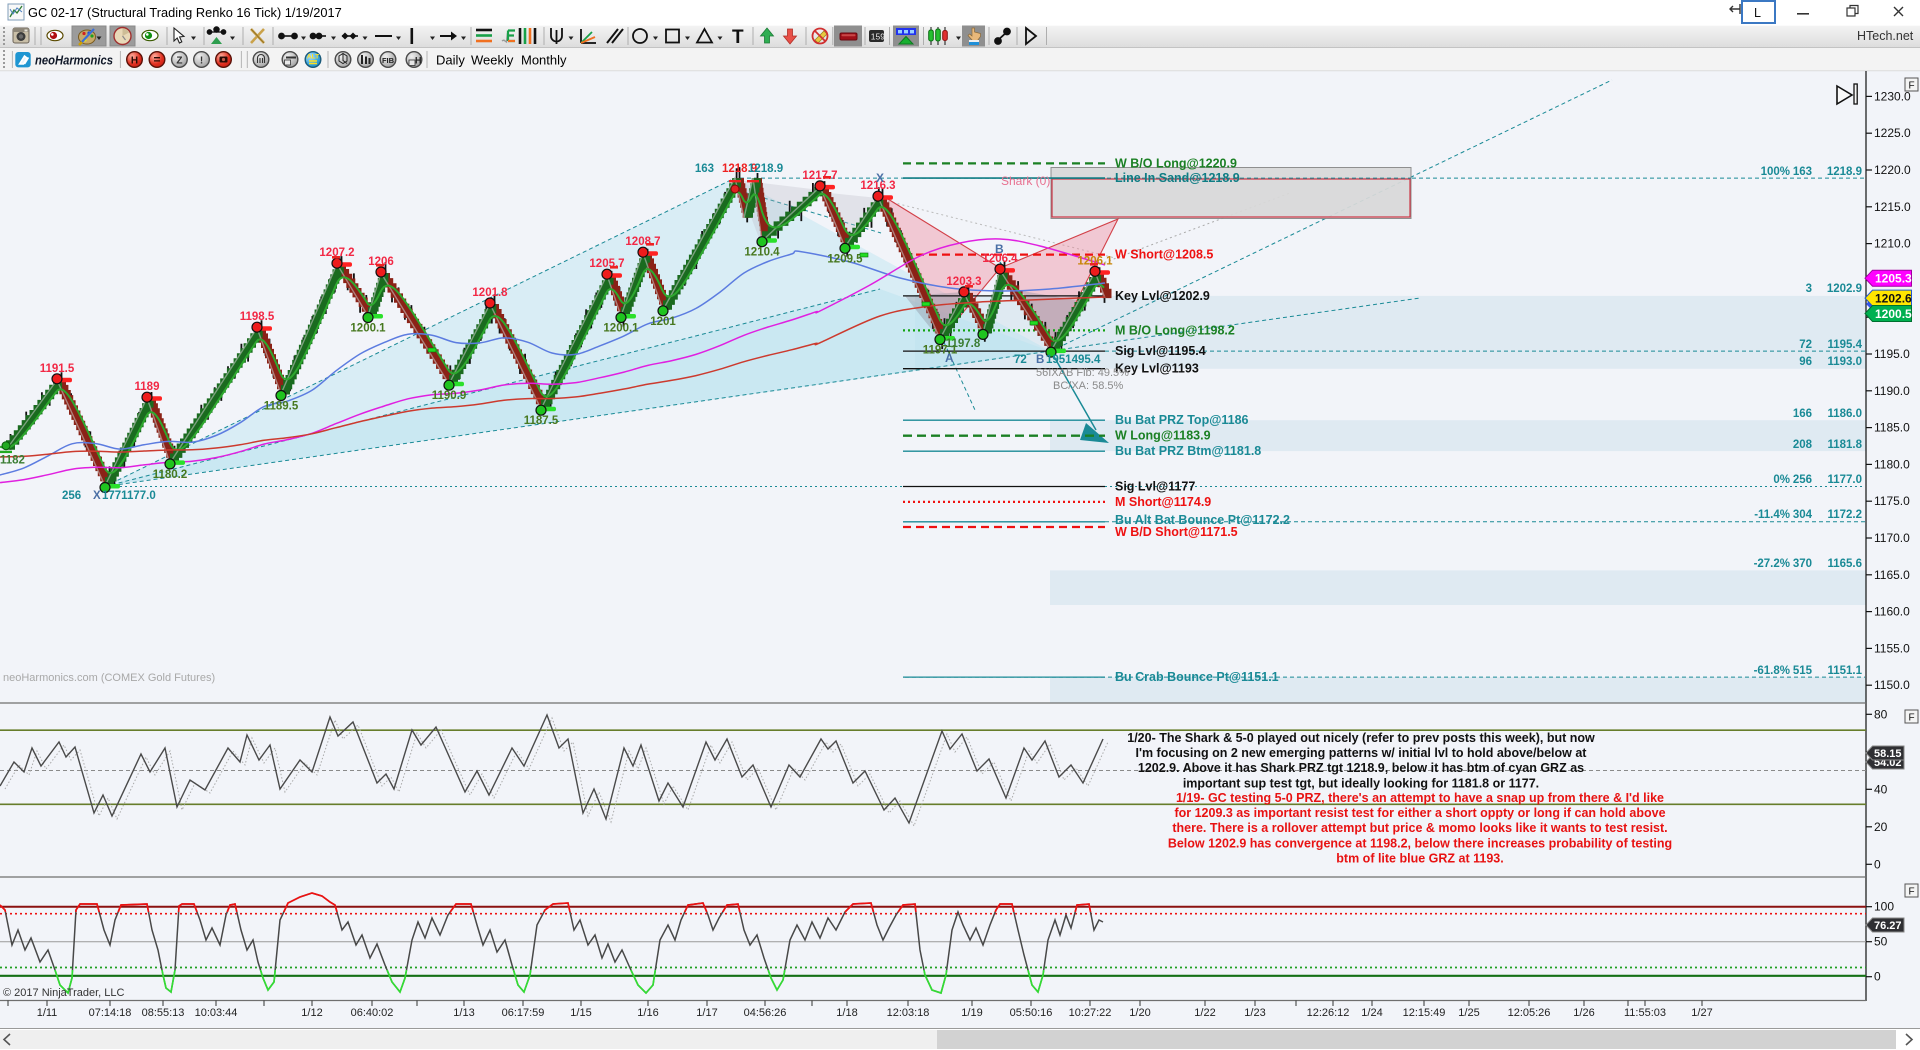 Image resolution: width=1920 pixels, height=1050 pixels. What do you see at coordinates (63, 993) in the screenshot?
I see `svg-text: © 2017 NinjaTrader, LLC` at bounding box center [63, 993].